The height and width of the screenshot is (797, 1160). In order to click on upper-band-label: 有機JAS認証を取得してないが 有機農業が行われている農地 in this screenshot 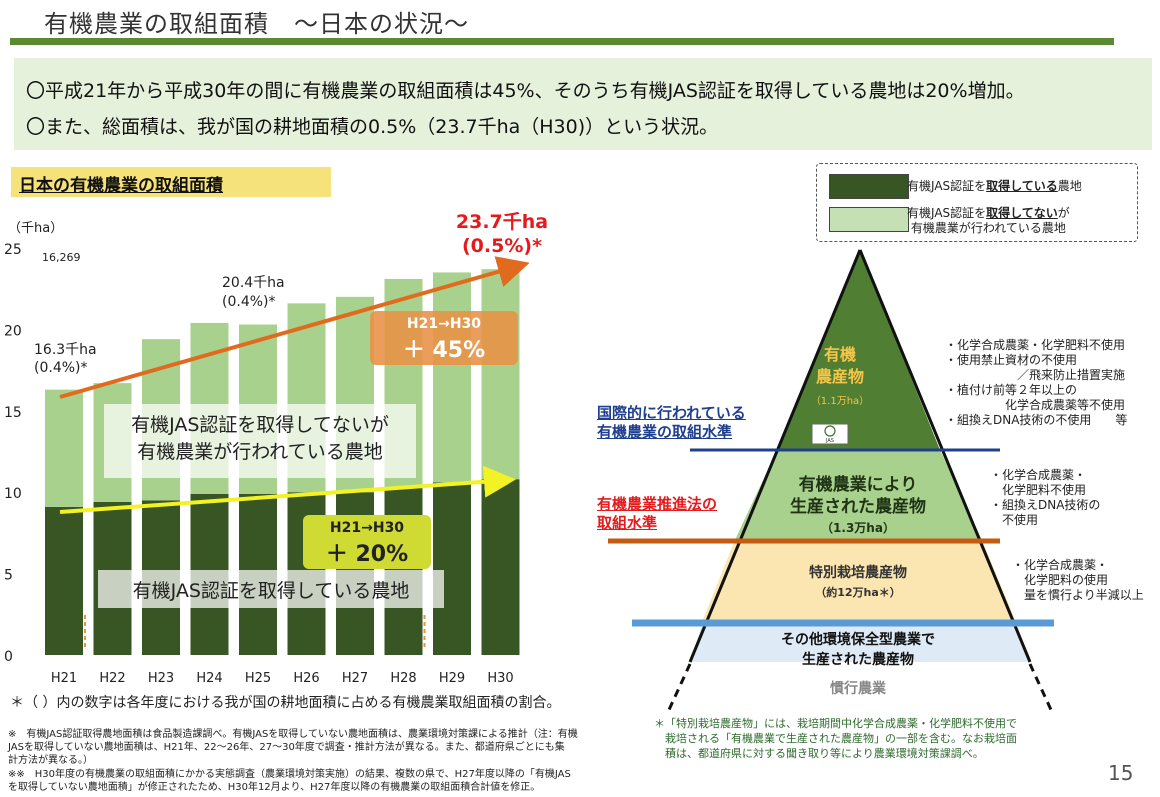, I will do `click(260, 441)`.